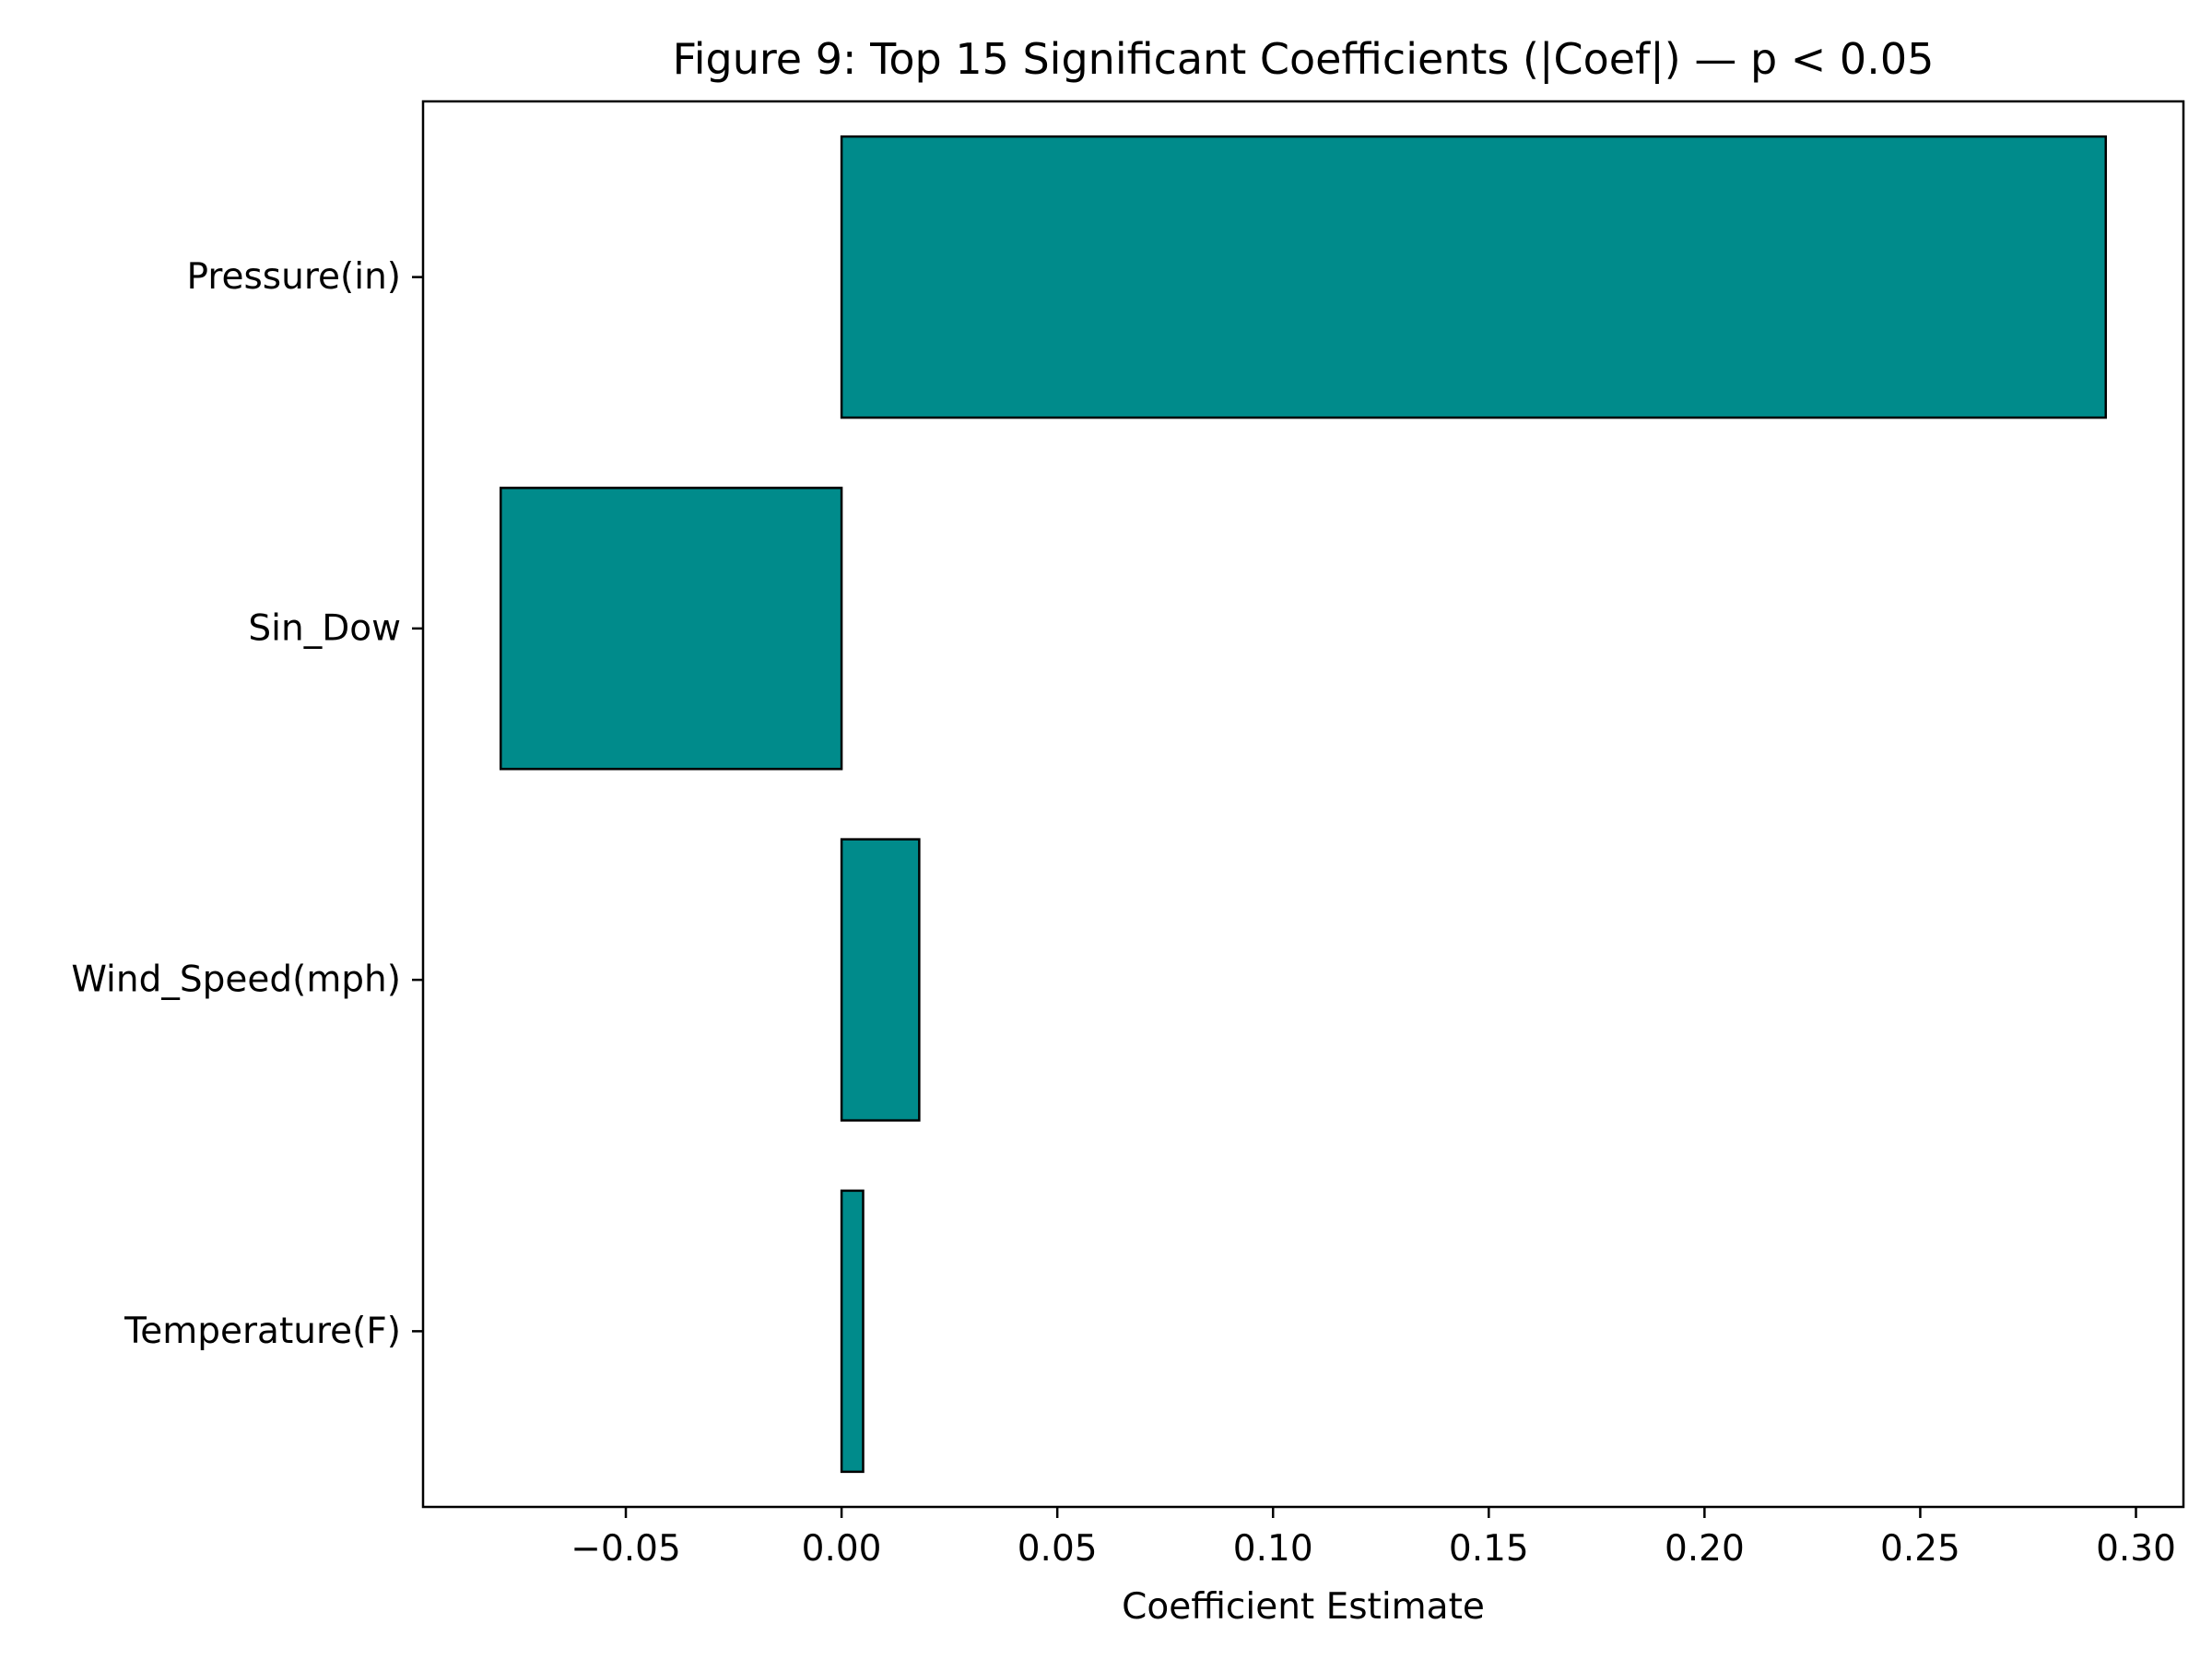  Describe the element at coordinates (262, 1331) in the screenshot. I see `y-tick-label: Temperature(F)` at that location.